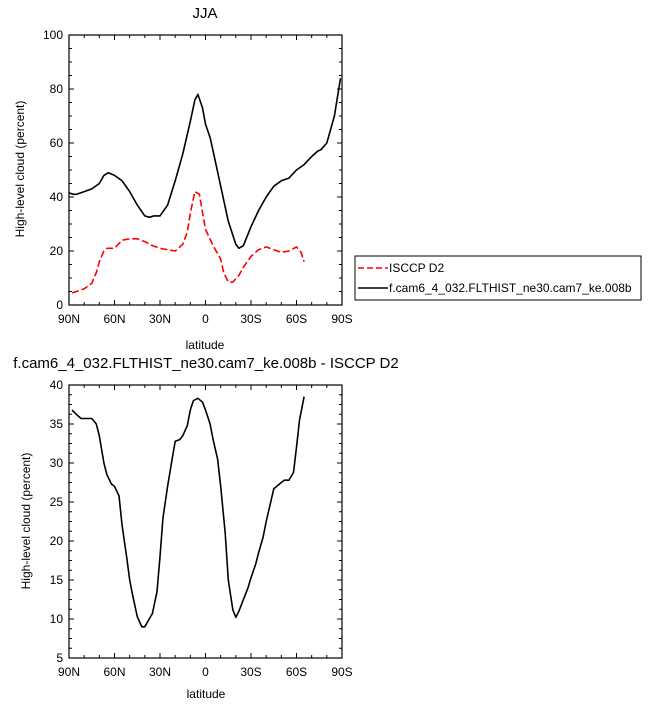  What do you see at coordinates (59, 658) in the screenshot?
I see `chart-bottom-y-tick-label: 5` at bounding box center [59, 658].